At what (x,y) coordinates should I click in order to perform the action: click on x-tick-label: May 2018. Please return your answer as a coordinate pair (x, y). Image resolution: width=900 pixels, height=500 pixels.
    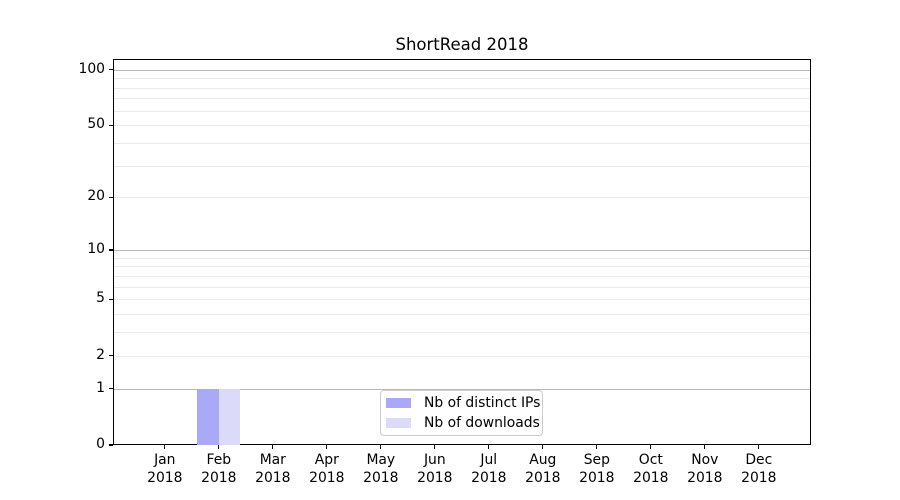
    Looking at the image, I should click on (381, 469).